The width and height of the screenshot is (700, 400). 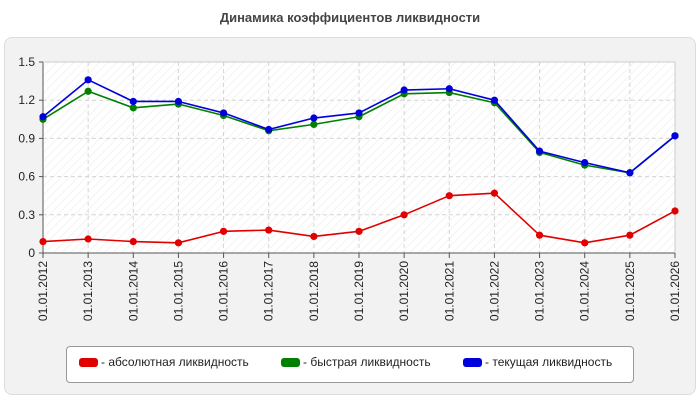 What do you see at coordinates (269, 291) in the screenshot?
I see `x-tick-label: 01.01.2017` at bounding box center [269, 291].